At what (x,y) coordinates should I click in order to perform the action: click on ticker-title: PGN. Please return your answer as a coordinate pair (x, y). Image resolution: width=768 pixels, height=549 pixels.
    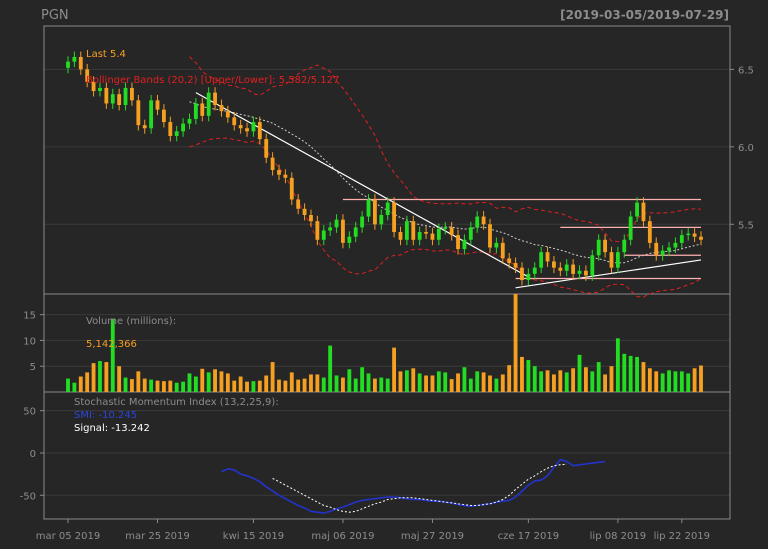
    Looking at the image, I should click on (55, 15).